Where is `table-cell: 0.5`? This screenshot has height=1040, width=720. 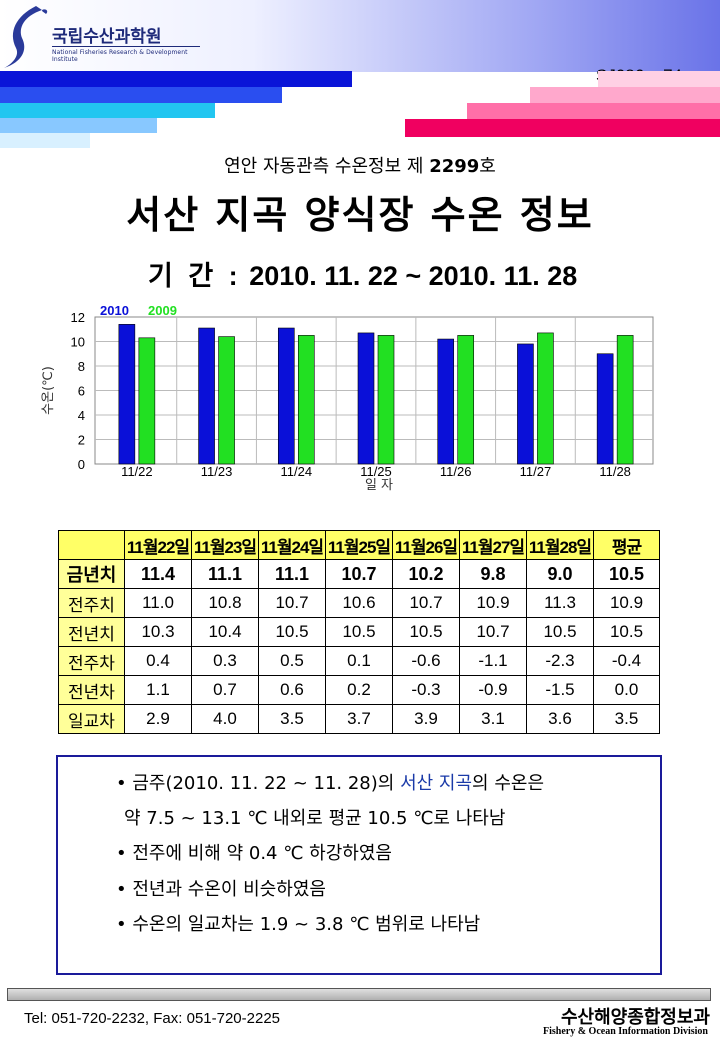
table-cell: 0.5 is located at coordinates (292, 661).